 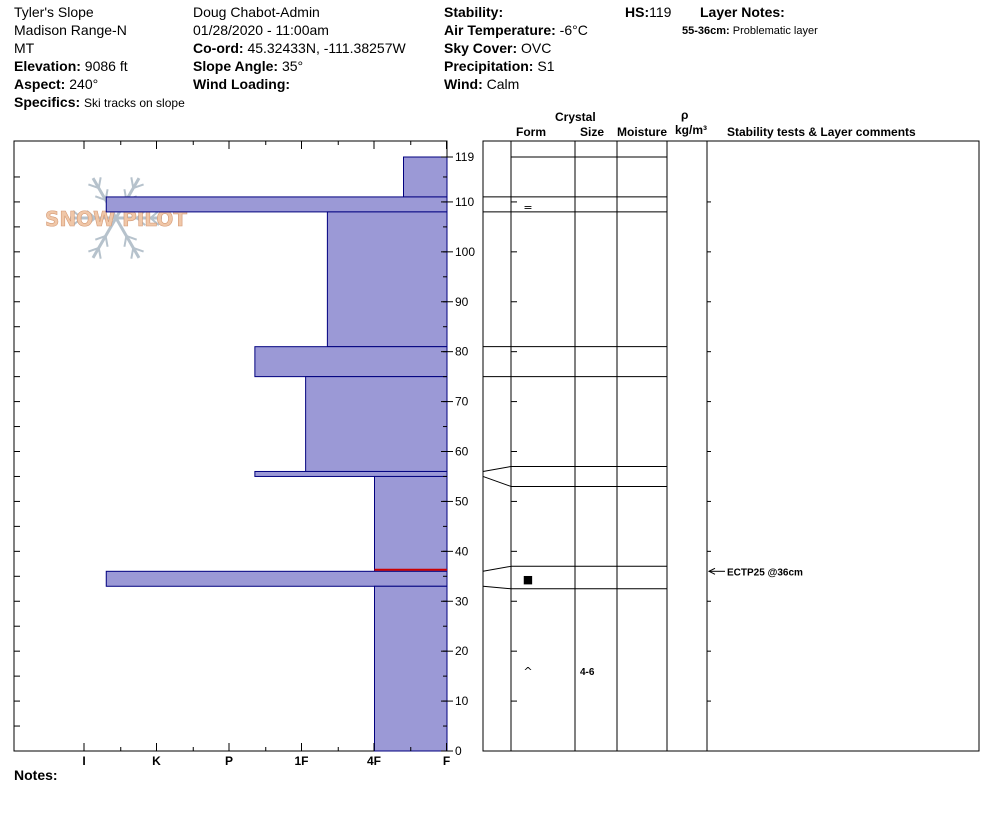 What do you see at coordinates (458, 751) in the screenshot?
I see `y-tick-label: 0` at bounding box center [458, 751].